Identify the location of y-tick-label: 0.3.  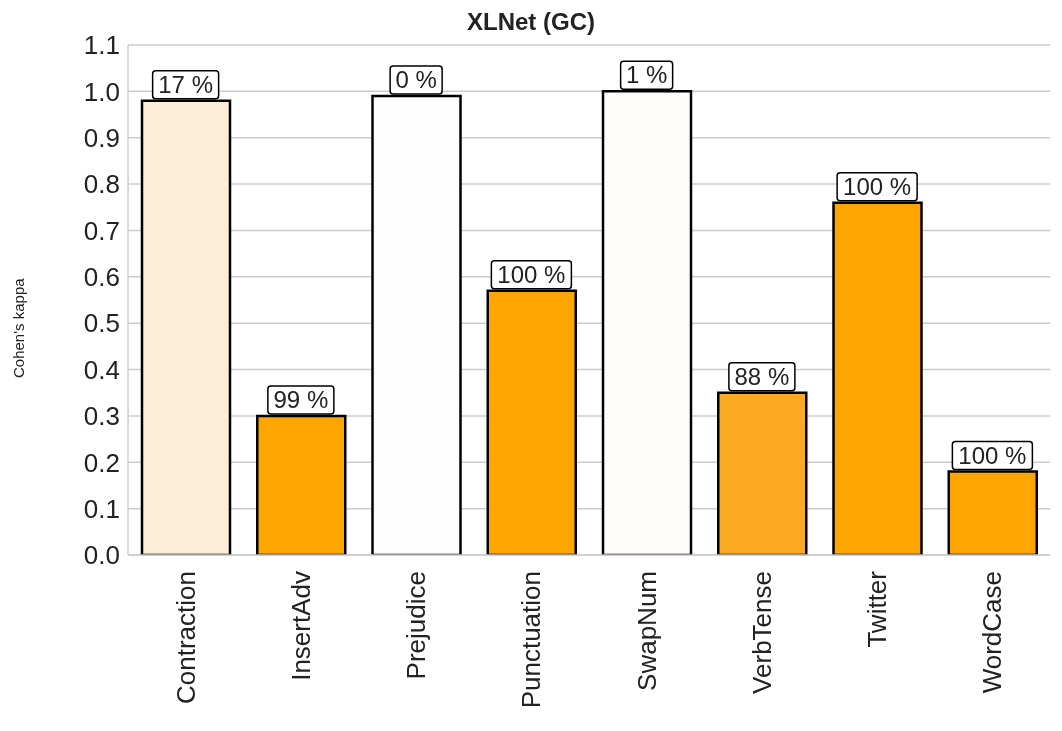
(101, 416).